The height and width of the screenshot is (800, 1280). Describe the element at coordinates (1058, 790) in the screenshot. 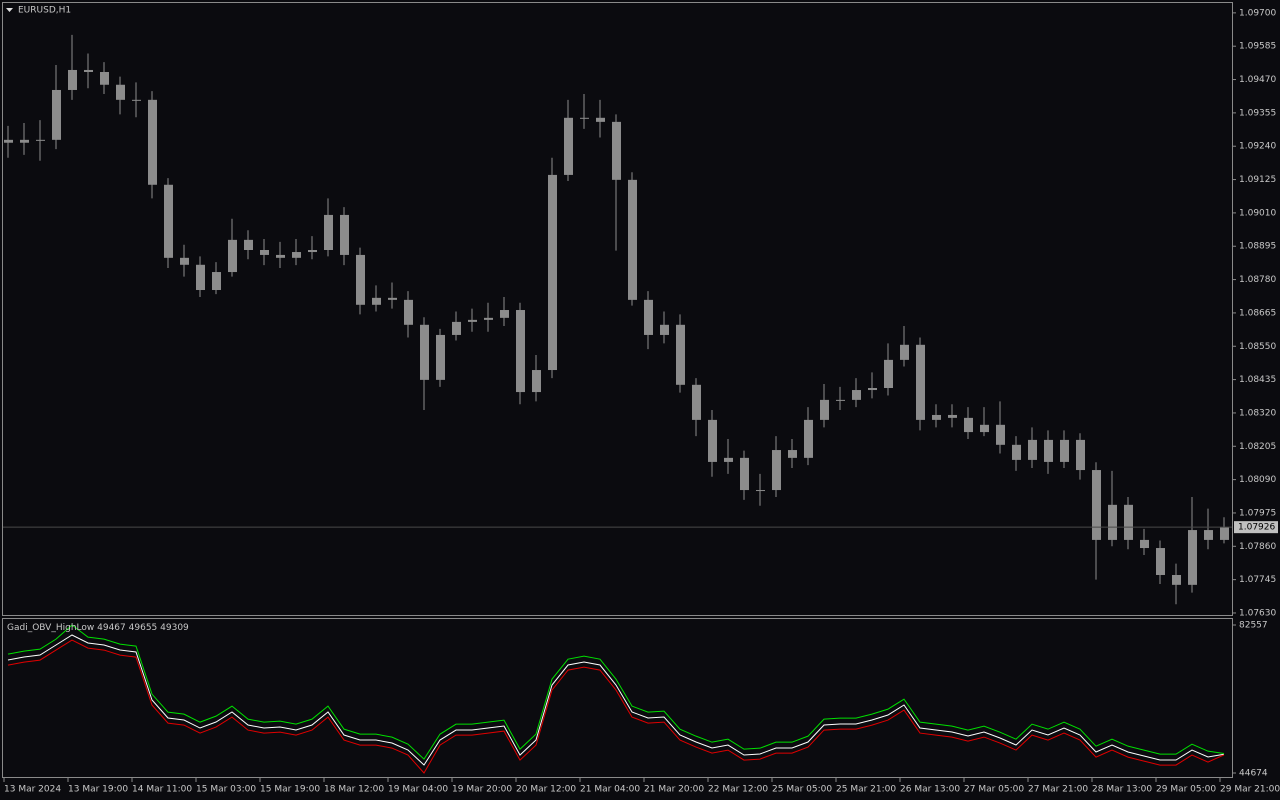

I see `x-tick-label: 27 Mar 21:00` at that location.